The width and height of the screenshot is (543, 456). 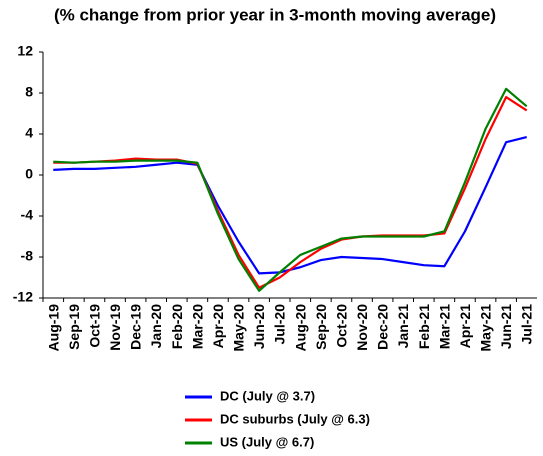 What do you see at coordinates (259, 326) in the screenshot?
I see `x-tick-label: Jun-20` at bounding box center [259, 326].